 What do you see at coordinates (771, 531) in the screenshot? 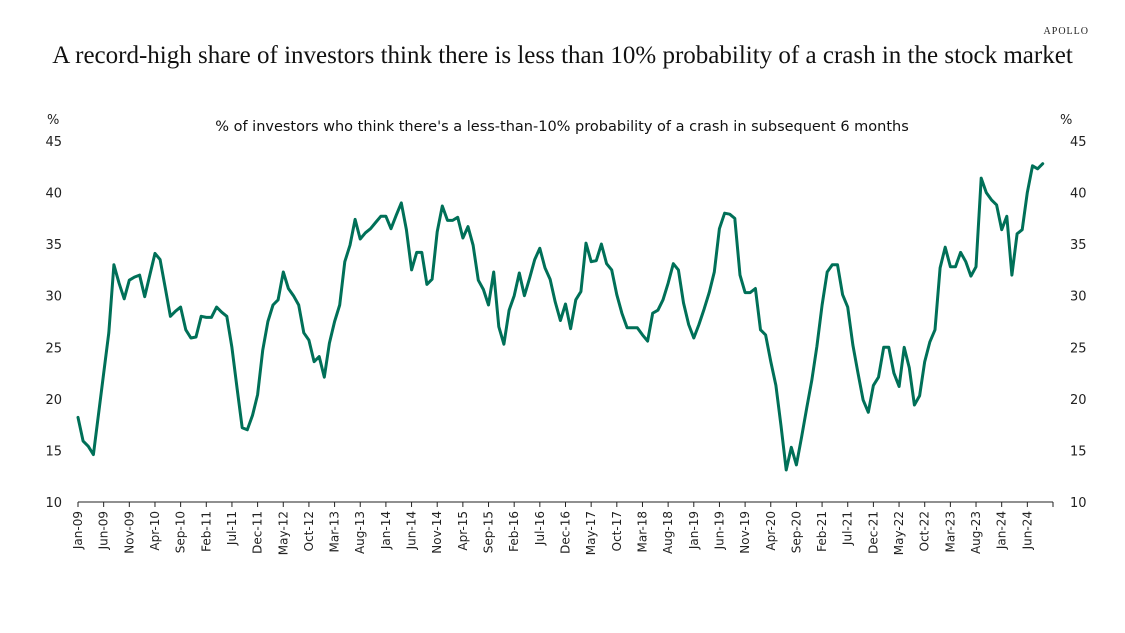
I see `x-tick-label: Apr-20` at bounding box center [771, 531].